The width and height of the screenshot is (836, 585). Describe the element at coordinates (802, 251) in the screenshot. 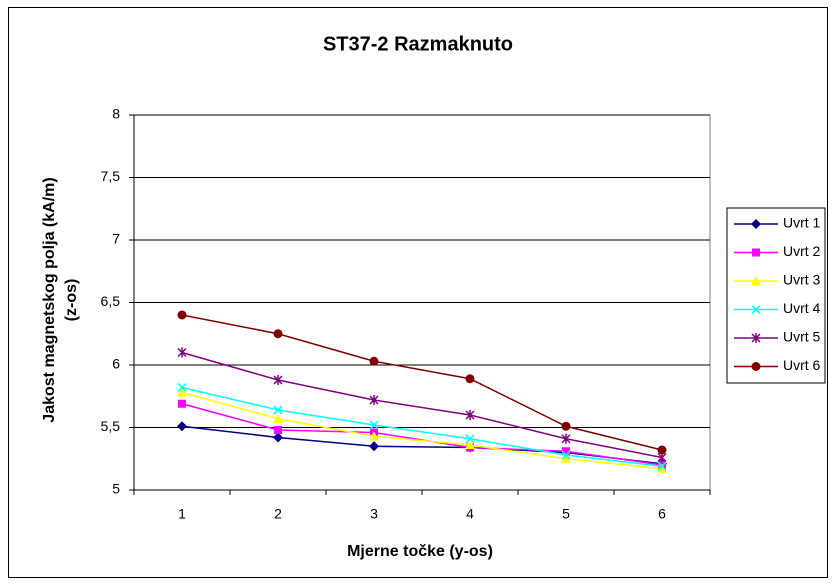

I see `legend-label: Uvrt 2` at that location.